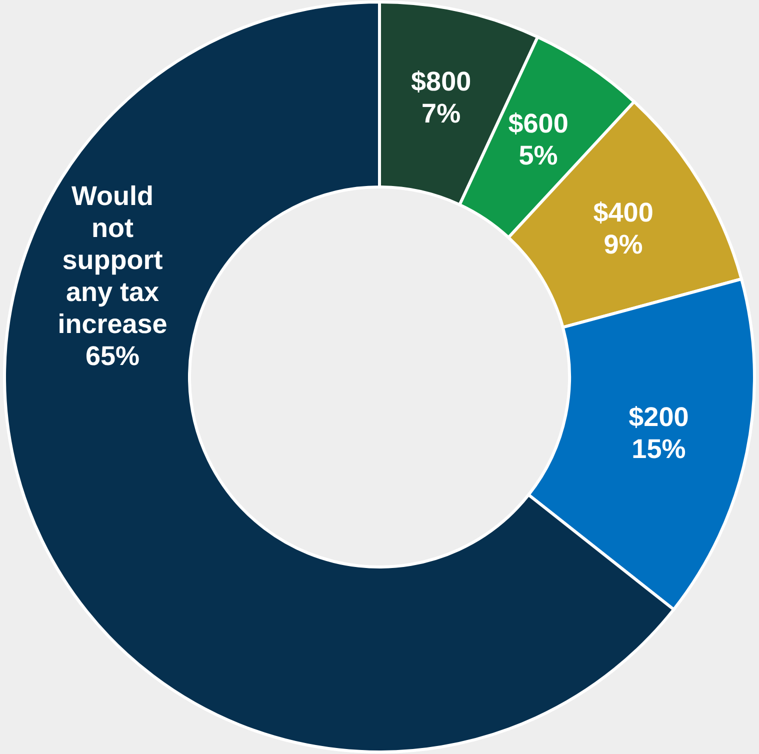 This screenshot has height=754, width=759. Describe the element at coordinates (623, 244) in the screenshot. I see `data-label: 9%` at that location.